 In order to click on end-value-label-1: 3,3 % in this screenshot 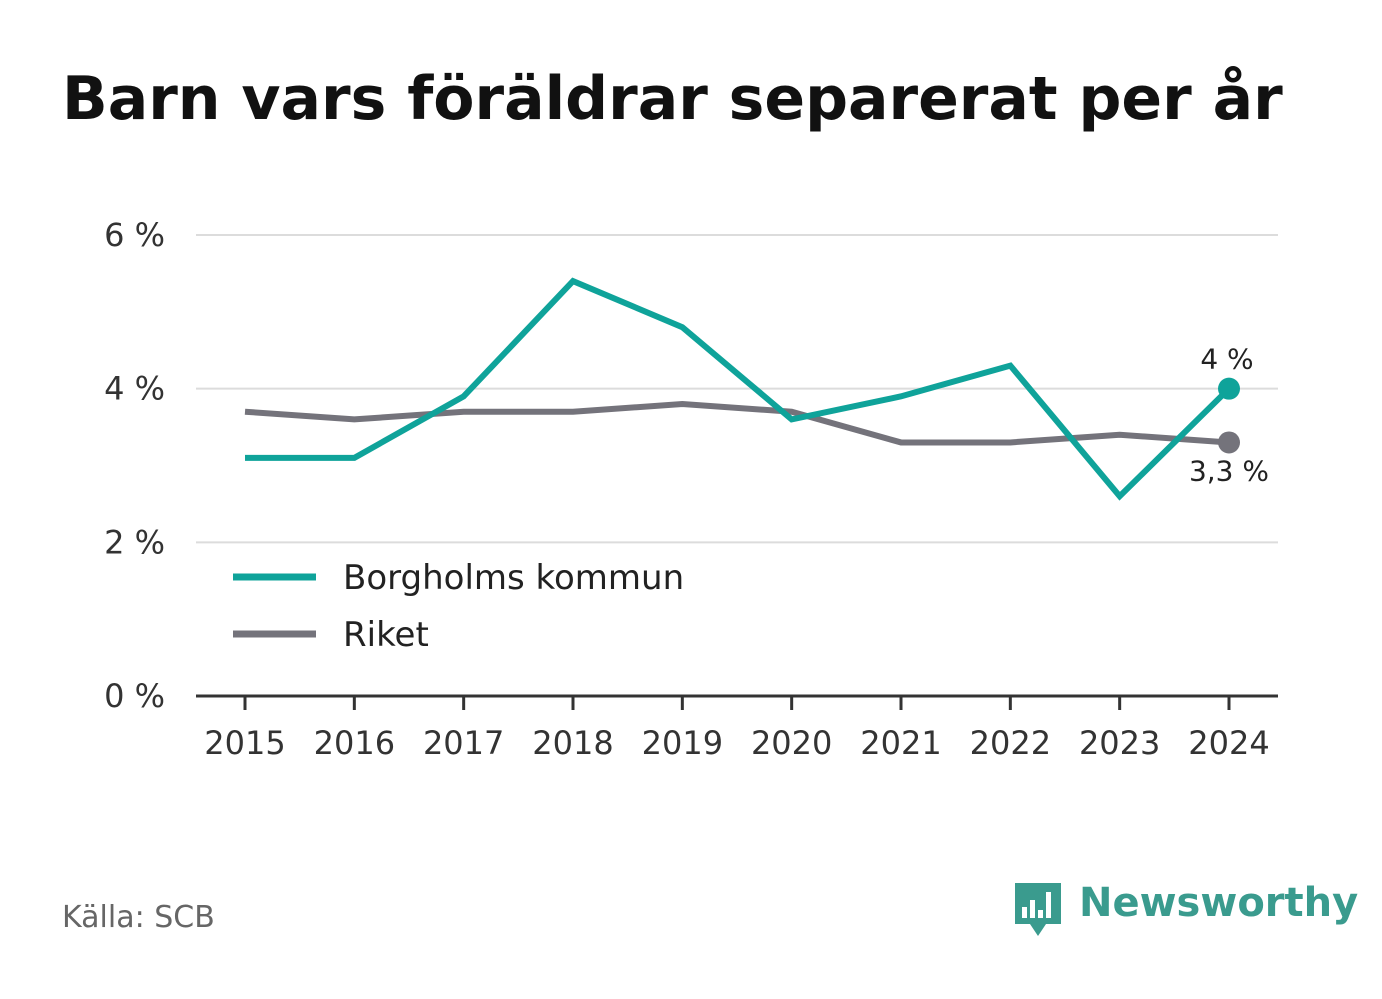, I will do `click(1229, 470)`.